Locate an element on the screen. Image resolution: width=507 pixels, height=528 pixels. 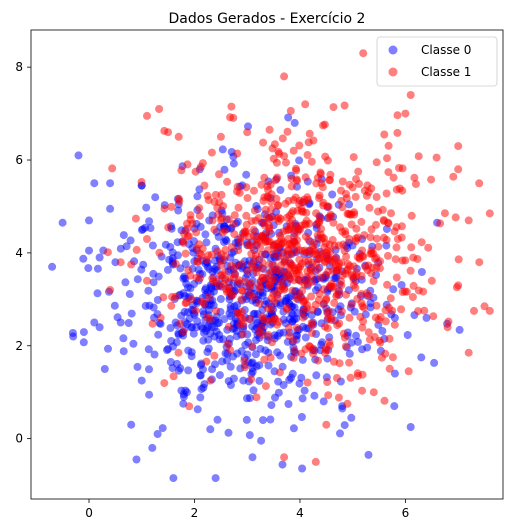
y-tick-label: 4 is located at coordinates (19, 253).